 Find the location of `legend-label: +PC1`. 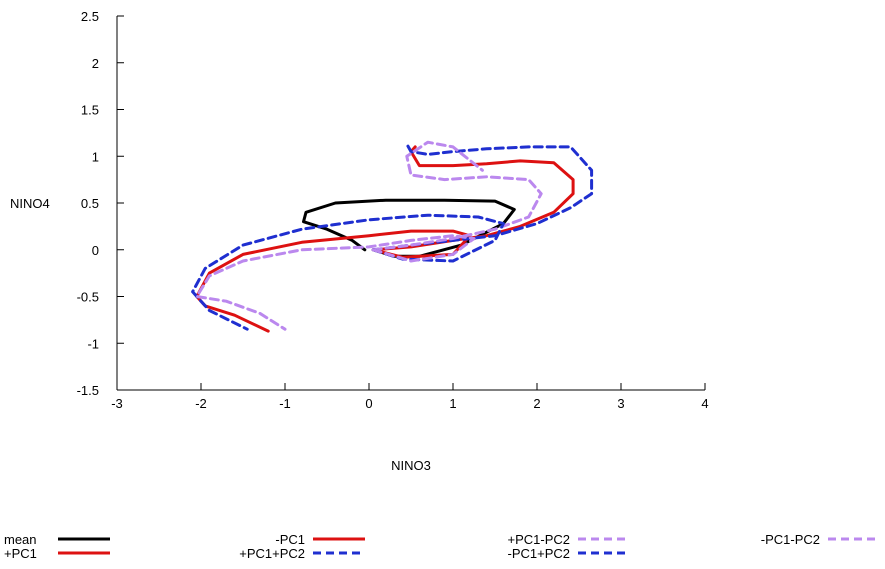

legend-label: +PC1 is located at coordinates (20, 553).